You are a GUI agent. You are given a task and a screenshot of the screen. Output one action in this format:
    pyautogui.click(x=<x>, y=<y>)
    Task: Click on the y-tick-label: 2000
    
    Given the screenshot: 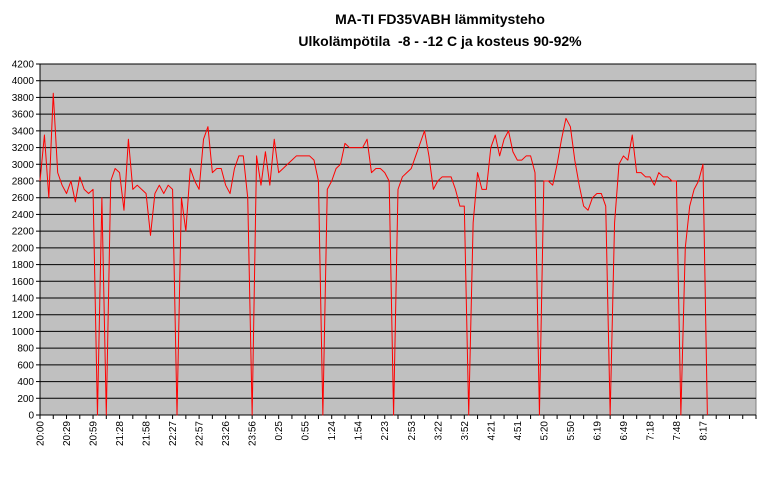 What is the action you would take?
    pyautogui.click(x=23, y=248)
    